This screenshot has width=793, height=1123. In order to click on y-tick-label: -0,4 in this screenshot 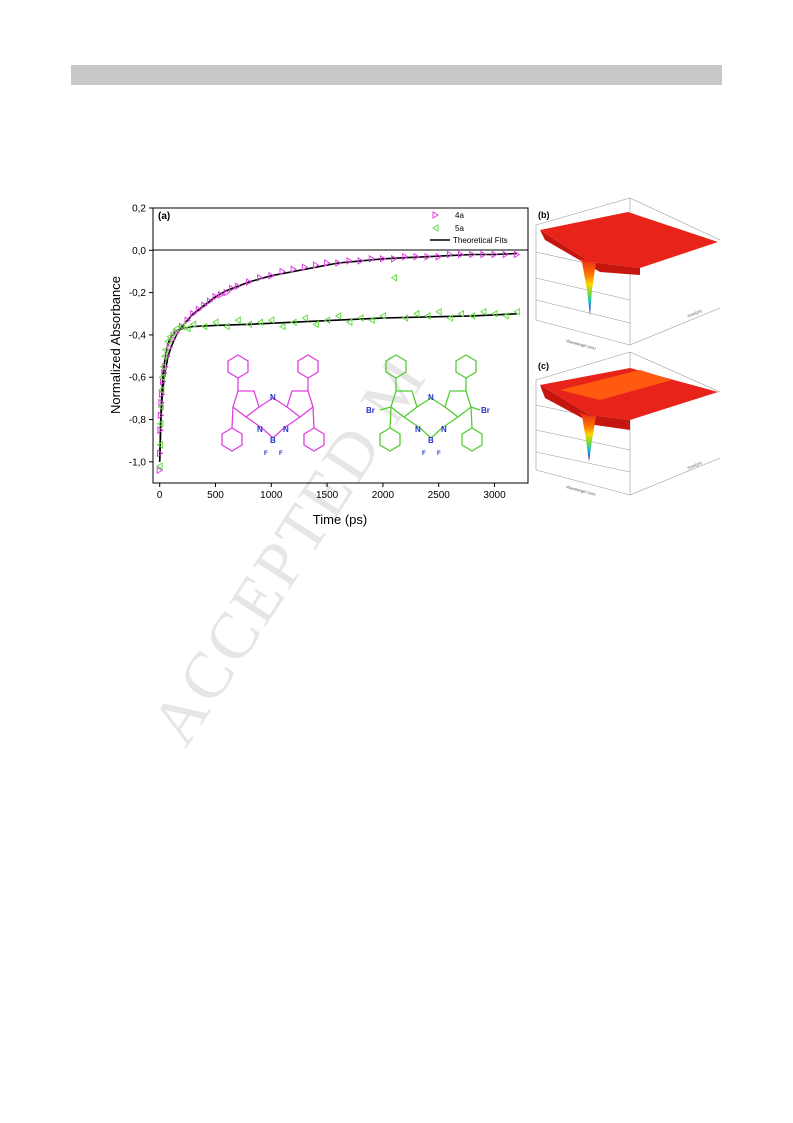, I will do `click(138, 335)`.